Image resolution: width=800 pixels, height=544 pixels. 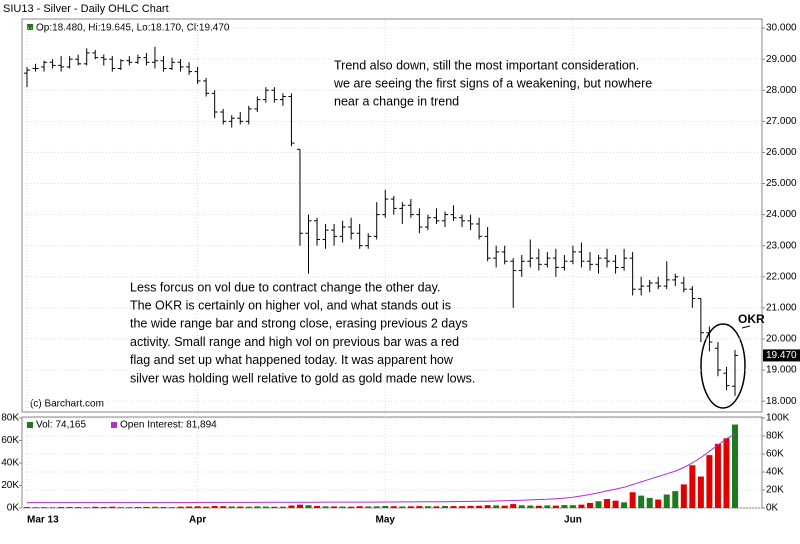 I want to click on open-interest-line, so click(x=381, y=468).